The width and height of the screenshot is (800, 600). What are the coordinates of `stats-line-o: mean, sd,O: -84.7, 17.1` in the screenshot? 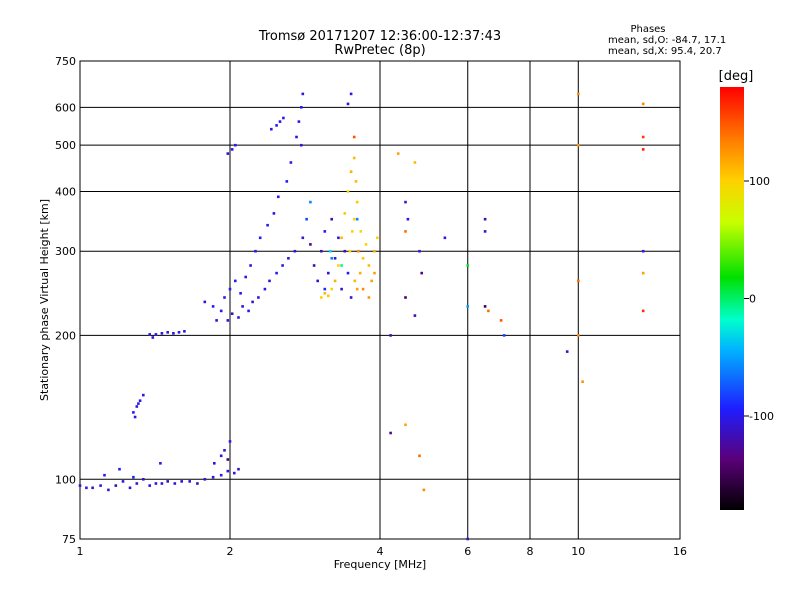 It's located at (667, 40).